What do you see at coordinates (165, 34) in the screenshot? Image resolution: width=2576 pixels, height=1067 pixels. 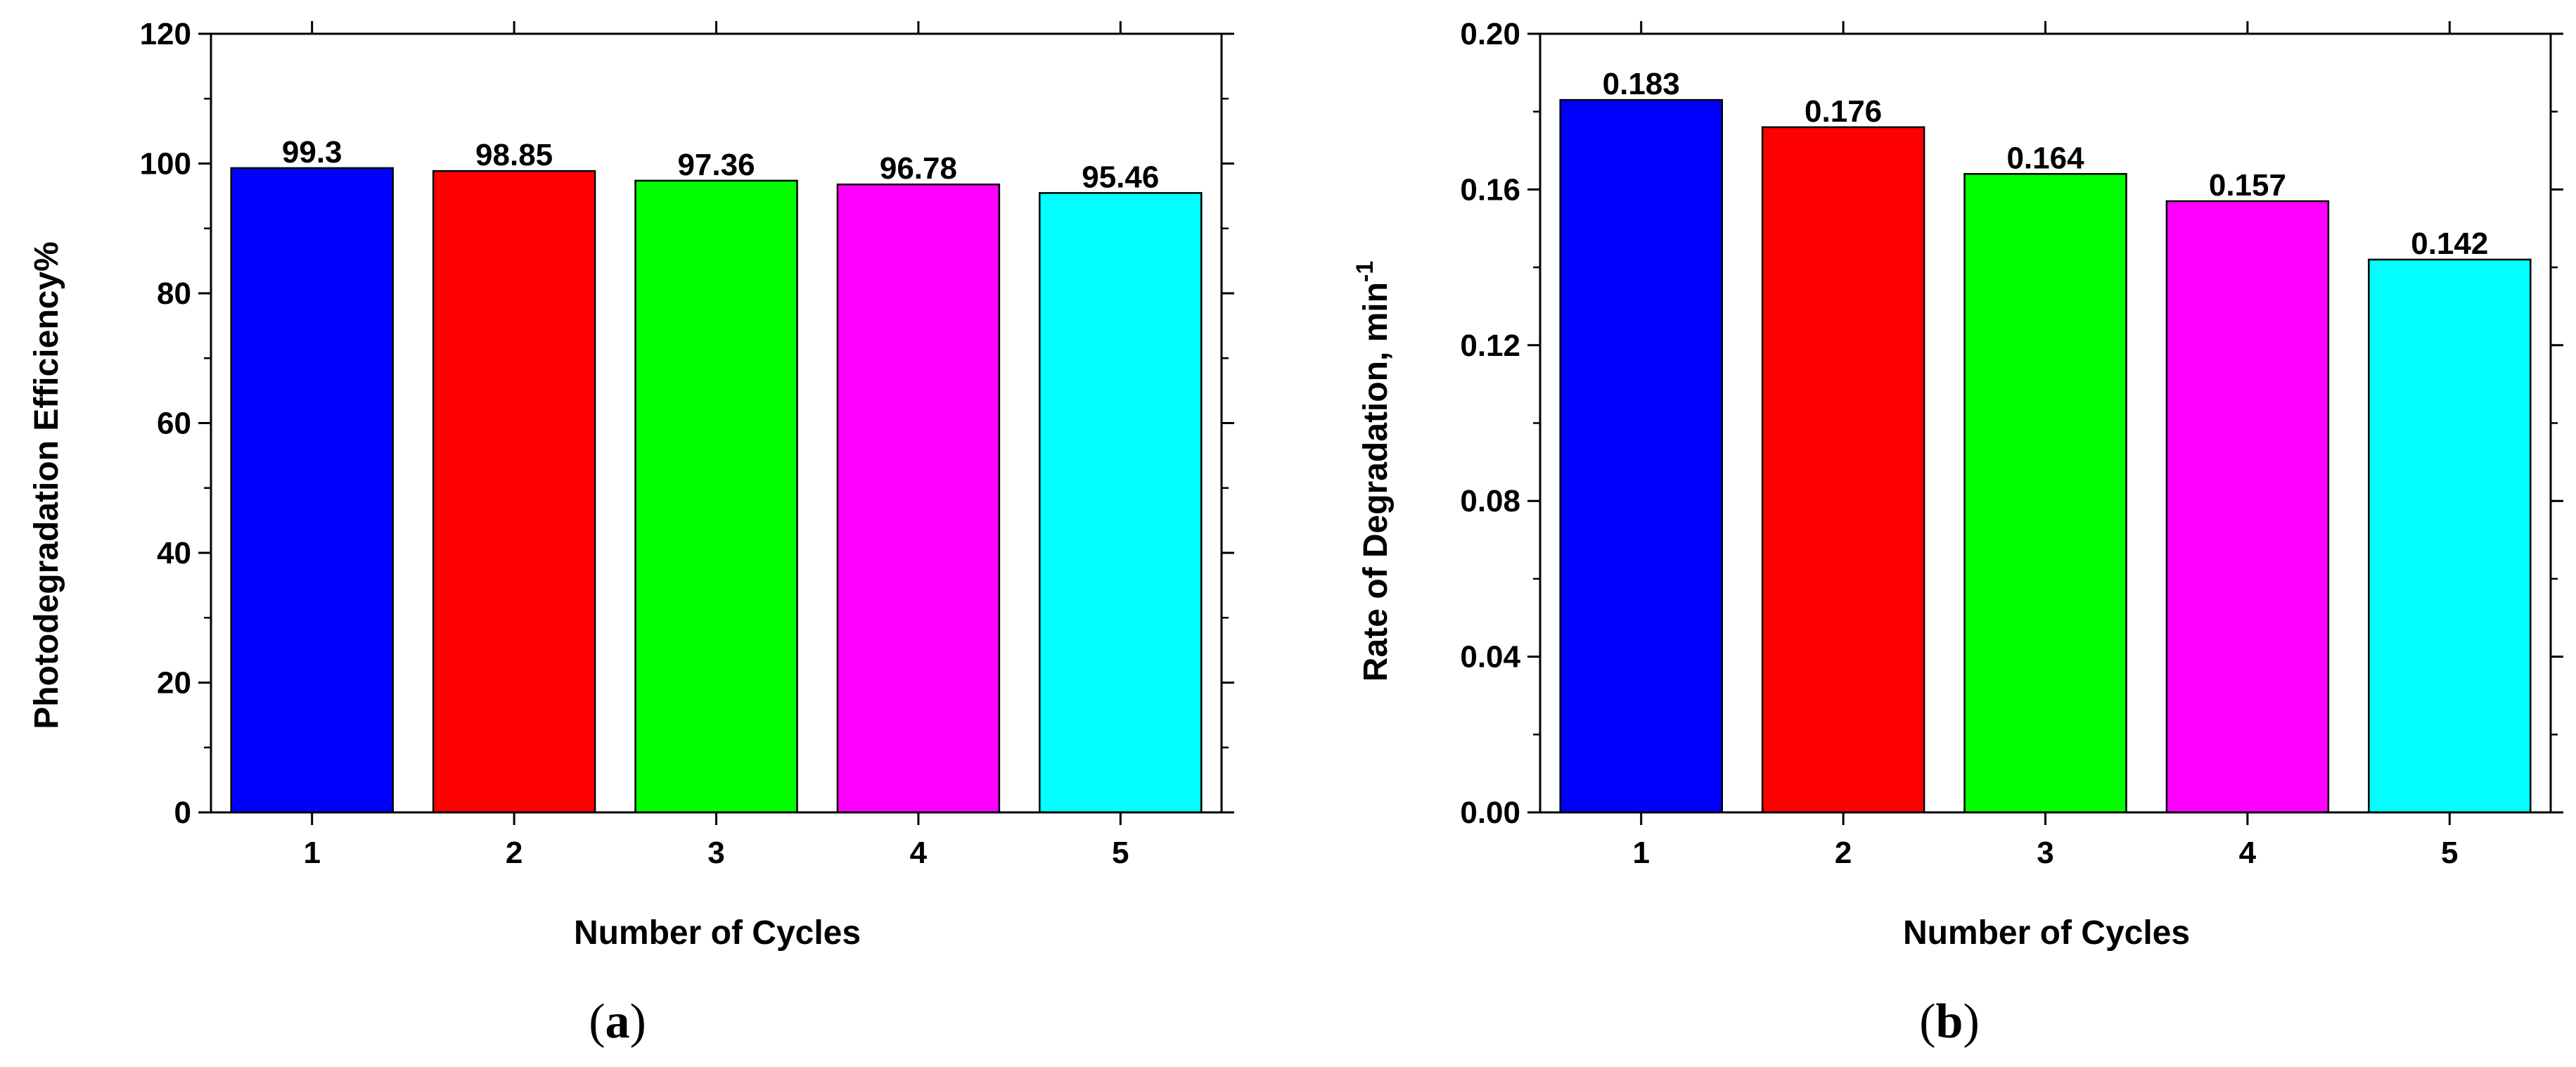 I see `y-tick-label-a: 120` at bounding box center [165, 34].